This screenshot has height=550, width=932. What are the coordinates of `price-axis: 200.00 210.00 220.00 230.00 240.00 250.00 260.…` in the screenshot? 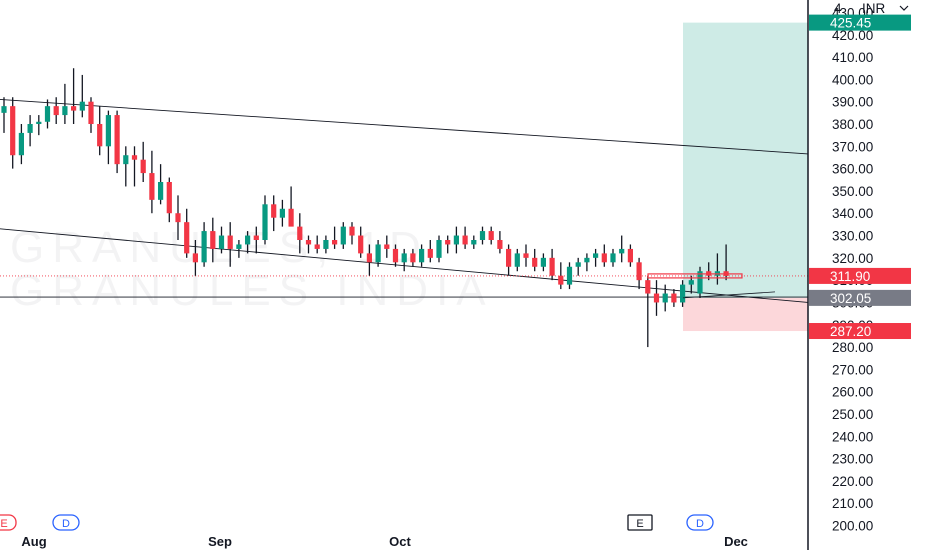 It's located at (860, 269).